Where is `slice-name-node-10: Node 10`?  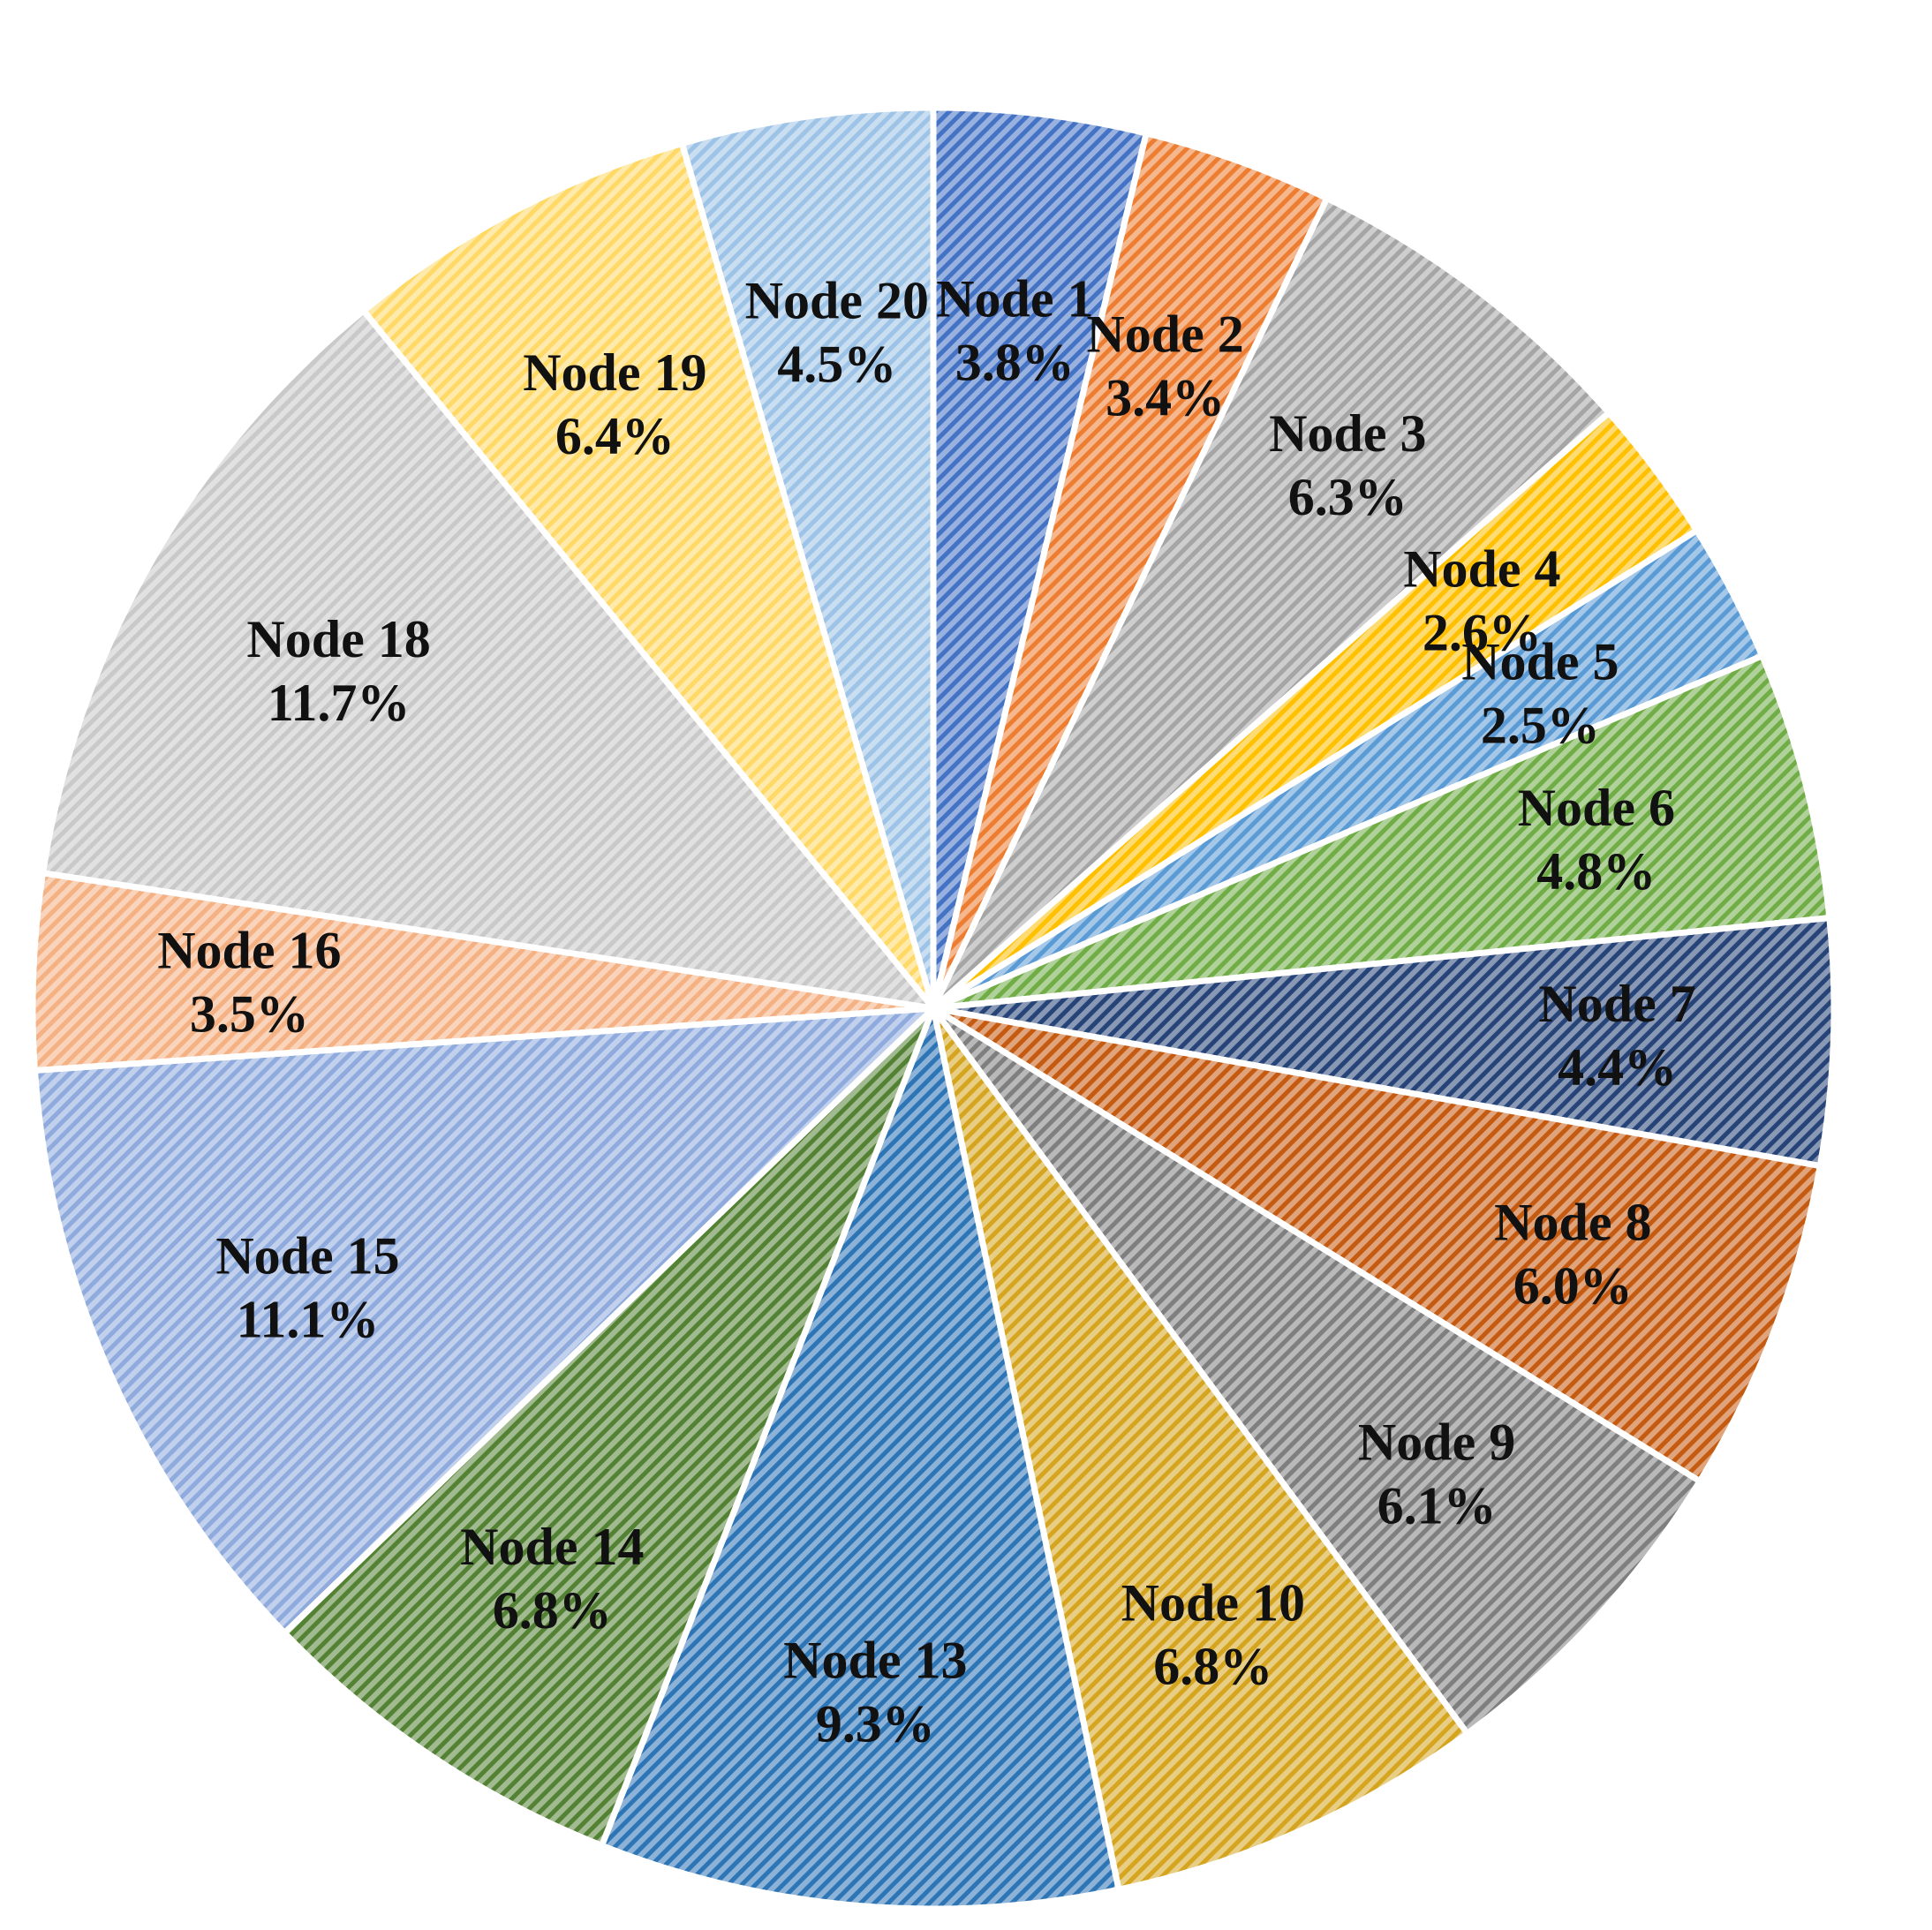 slice-name-node-10: Node 10 is located at coordinates (1213, 1603).